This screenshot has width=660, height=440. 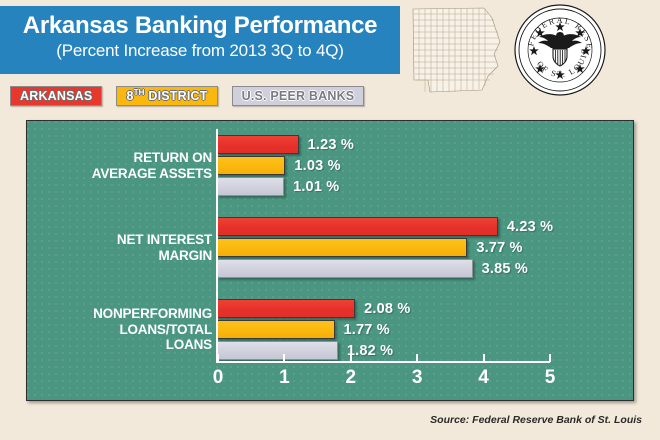 What do you see at coordinates (164, 239) in the screenshot?
I see `bar-group-label-line: NET INTEREST` at bounding box center [164, 239].